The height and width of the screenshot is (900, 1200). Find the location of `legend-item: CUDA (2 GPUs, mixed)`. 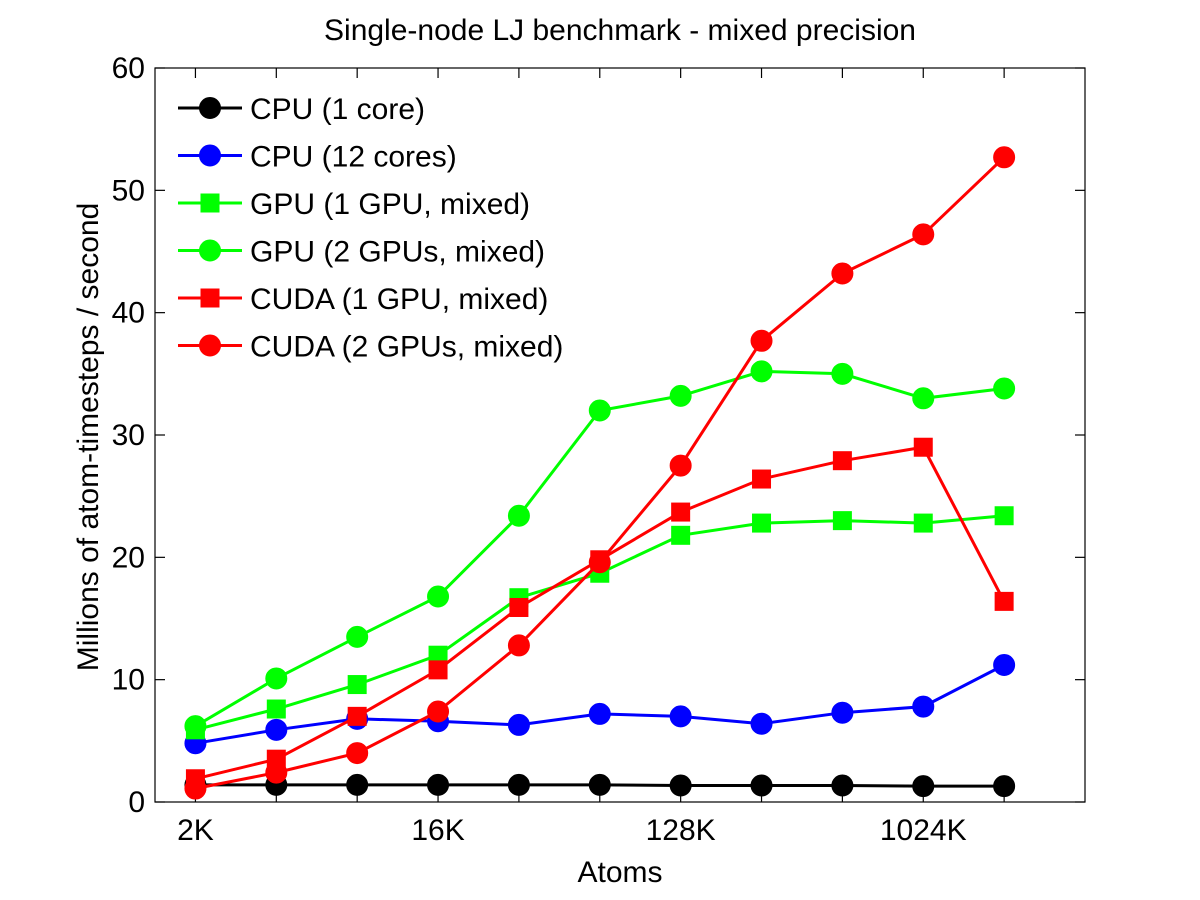

legend-item: CUDA (2 GPUs, mixed) is located at coordinates (370, 347).